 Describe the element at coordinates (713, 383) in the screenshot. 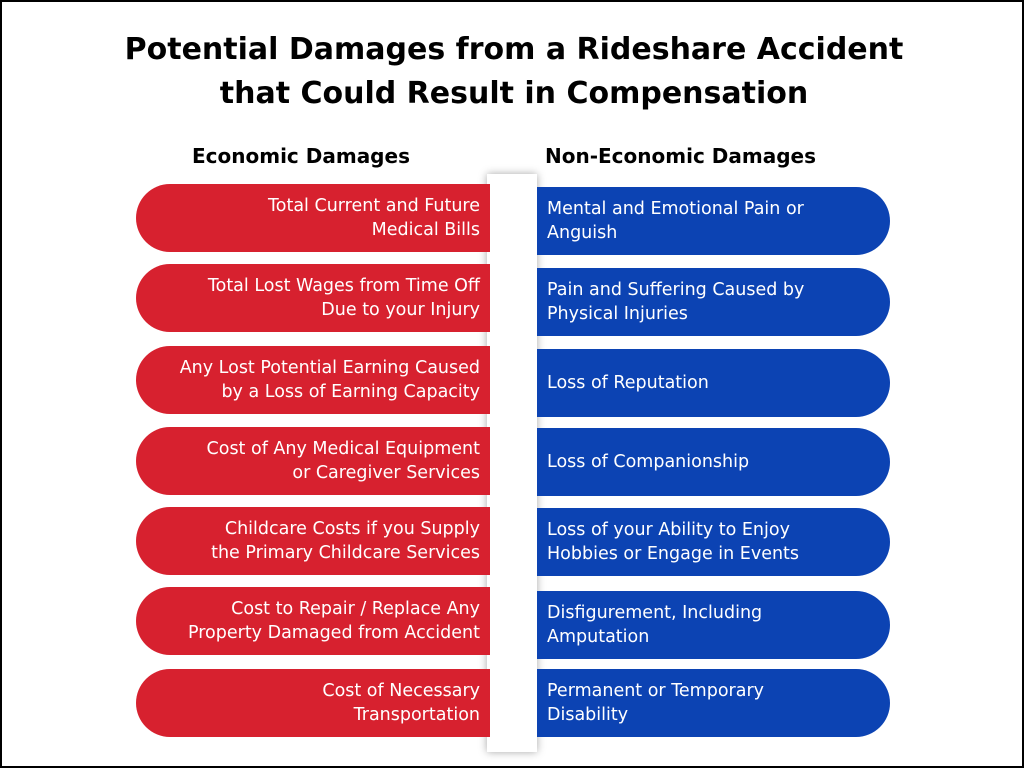

I see `non-economic-item: Loss of Reputation` at that location.